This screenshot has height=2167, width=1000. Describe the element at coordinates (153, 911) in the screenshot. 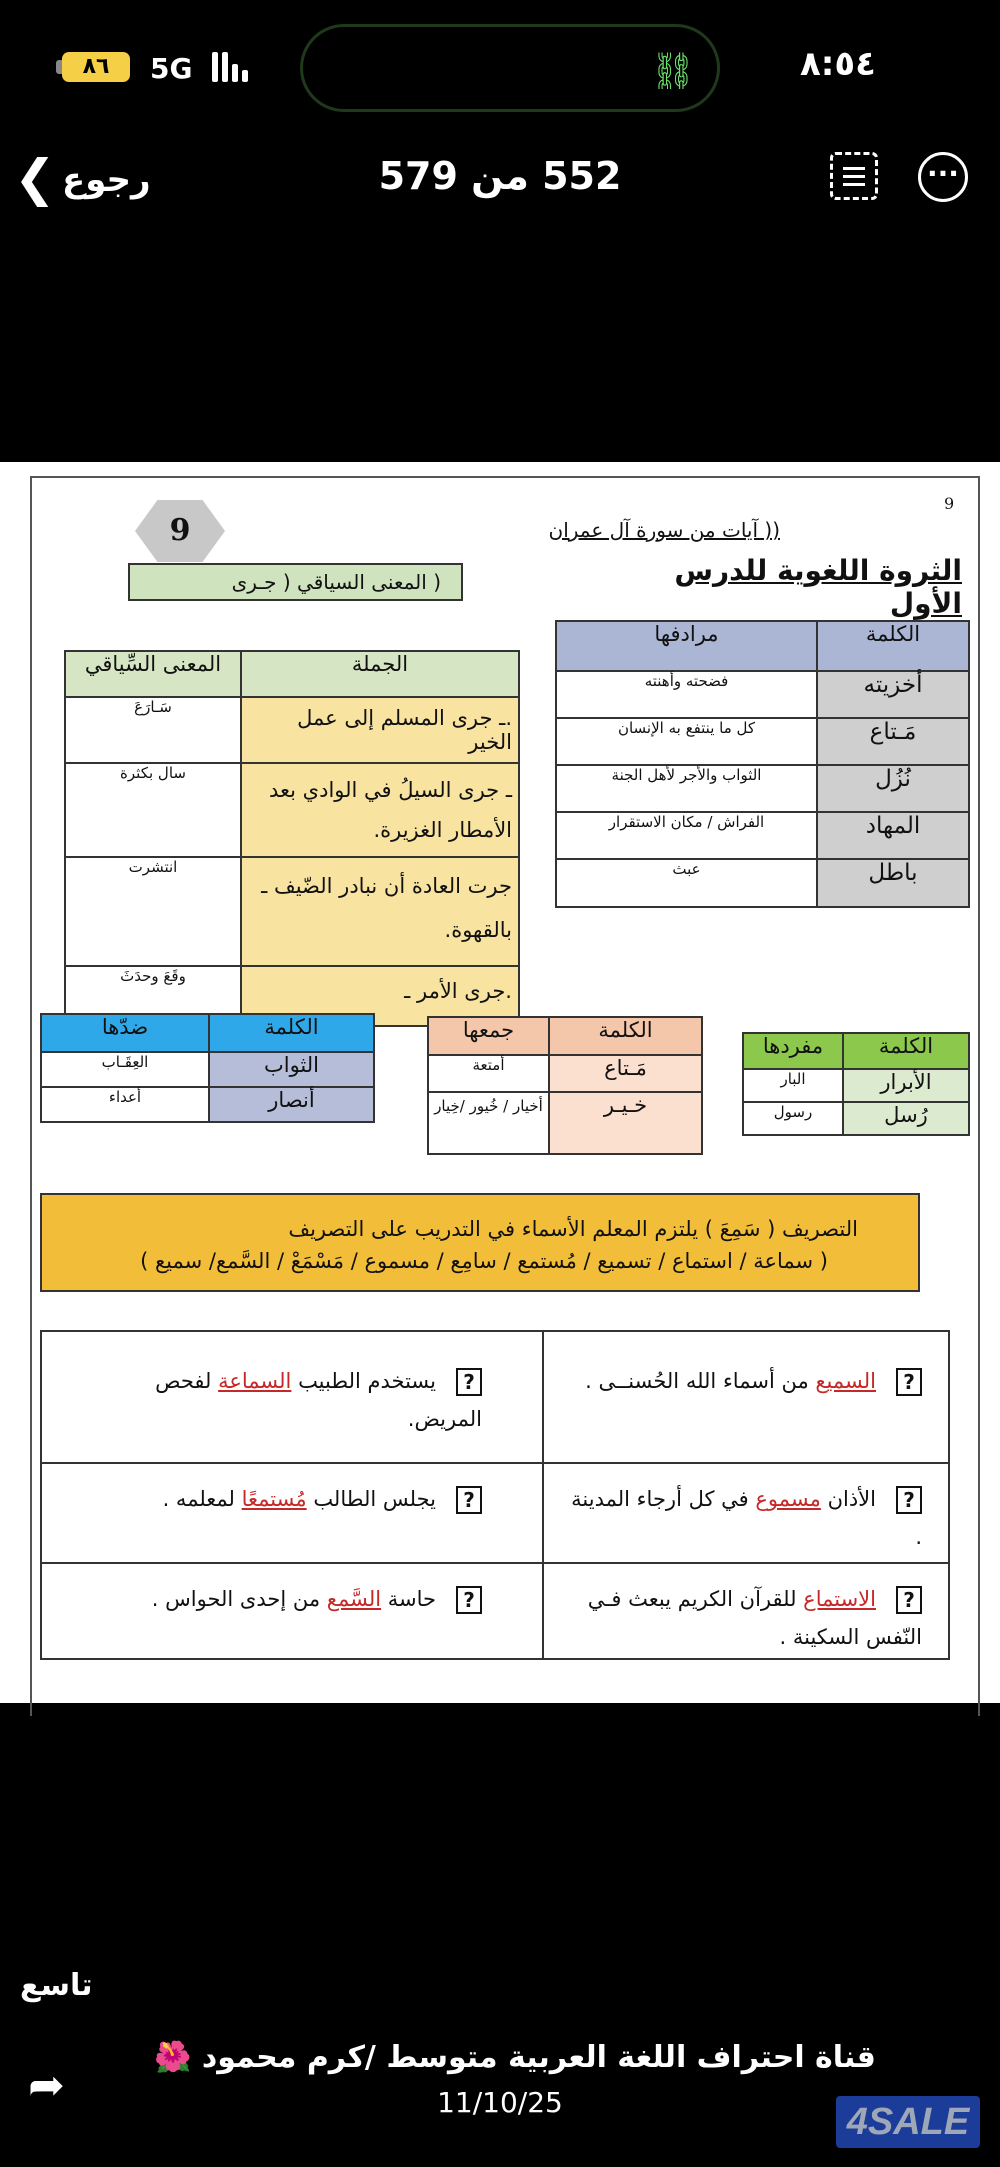

I see `meaning-cell: انتشرت` at that location.